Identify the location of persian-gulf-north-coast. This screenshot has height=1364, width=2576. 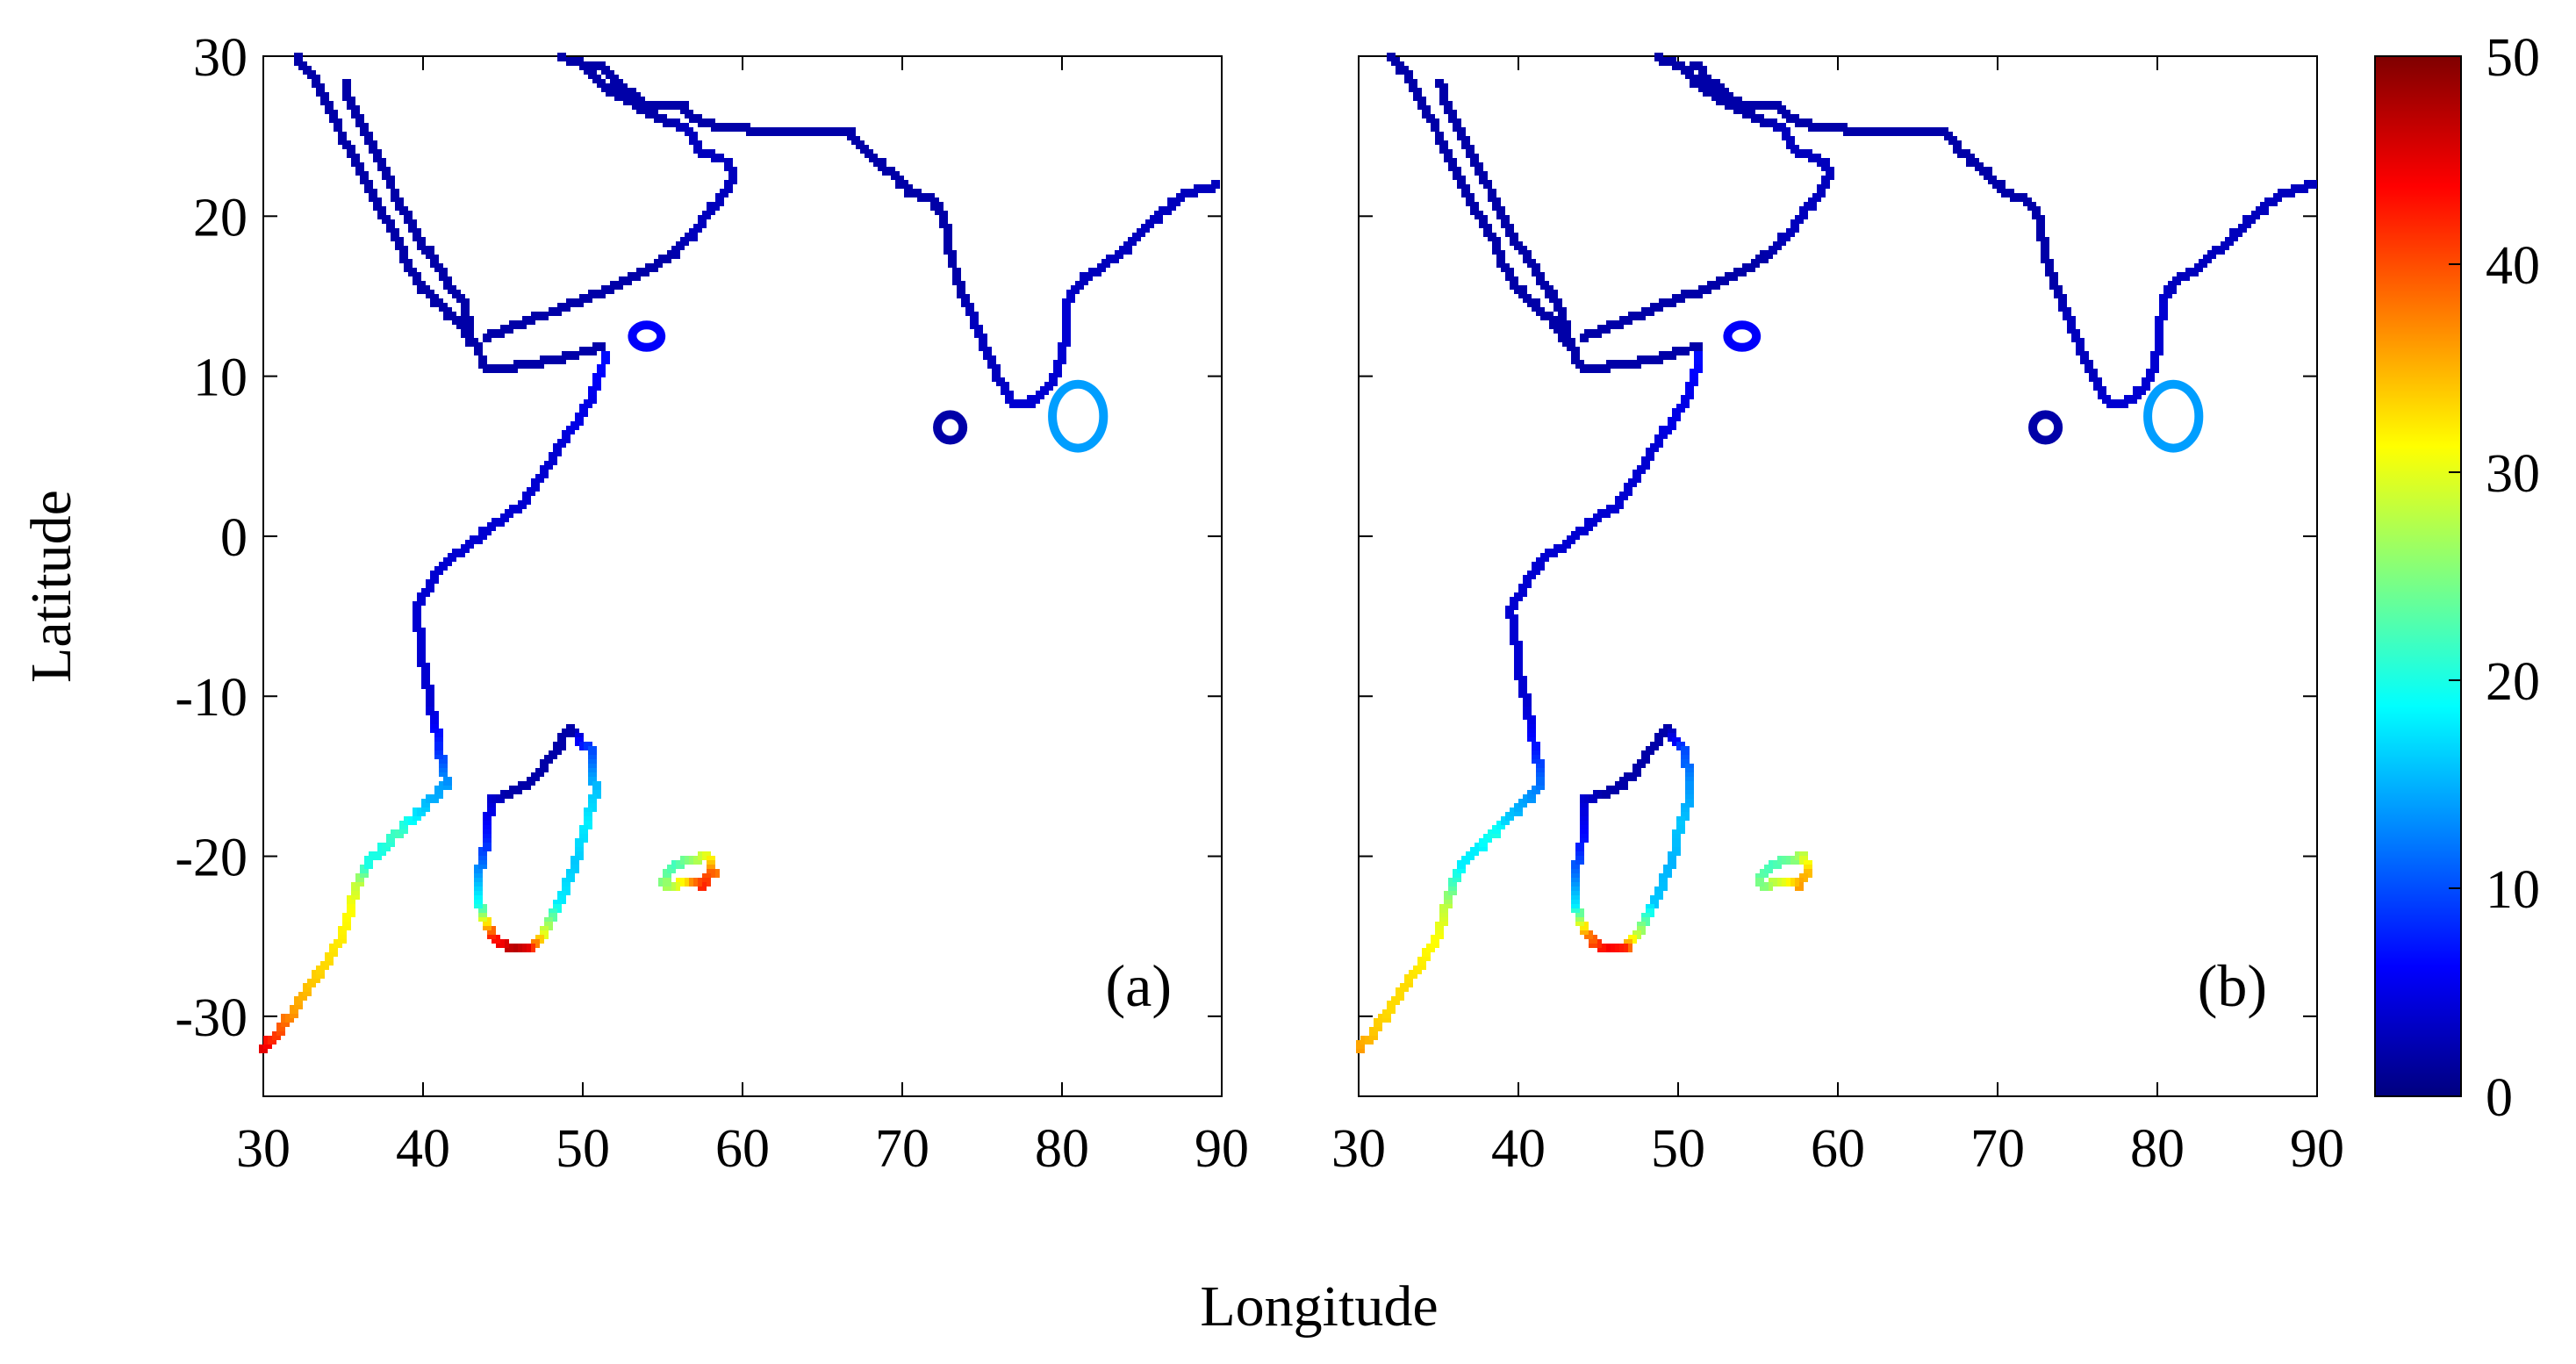
(719, 98).